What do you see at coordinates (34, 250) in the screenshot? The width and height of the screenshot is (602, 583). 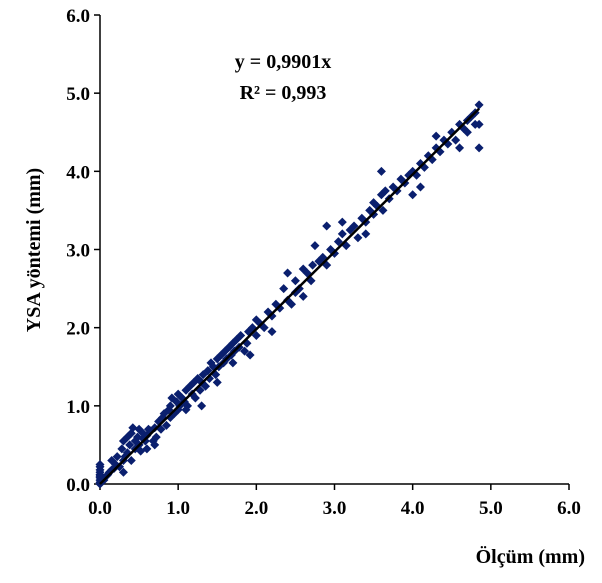 I see `y-axis-title: YSA yöntemi (mm)` at bounding box center [34, 250].